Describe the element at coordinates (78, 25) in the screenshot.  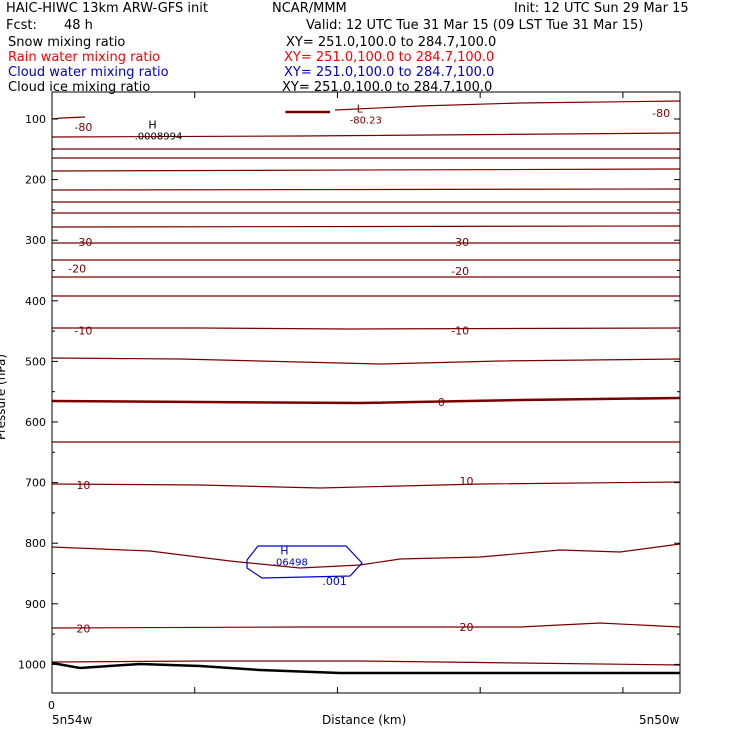
I see `forecast-hours: 48 h` at that location.